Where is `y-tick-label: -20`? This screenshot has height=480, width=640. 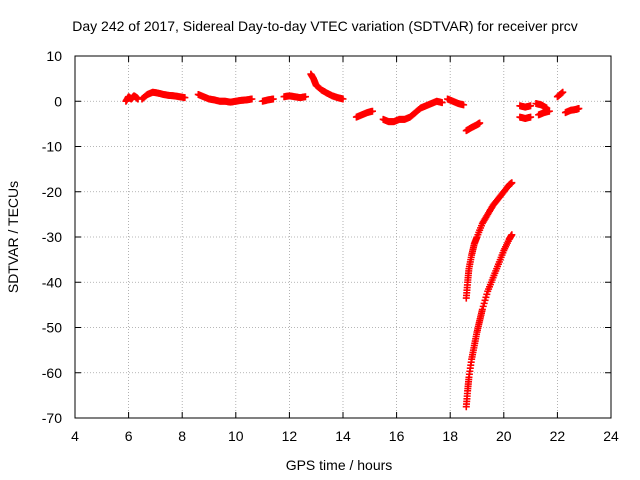
y-tick-label: -20 is located at coordinates (52, 192).